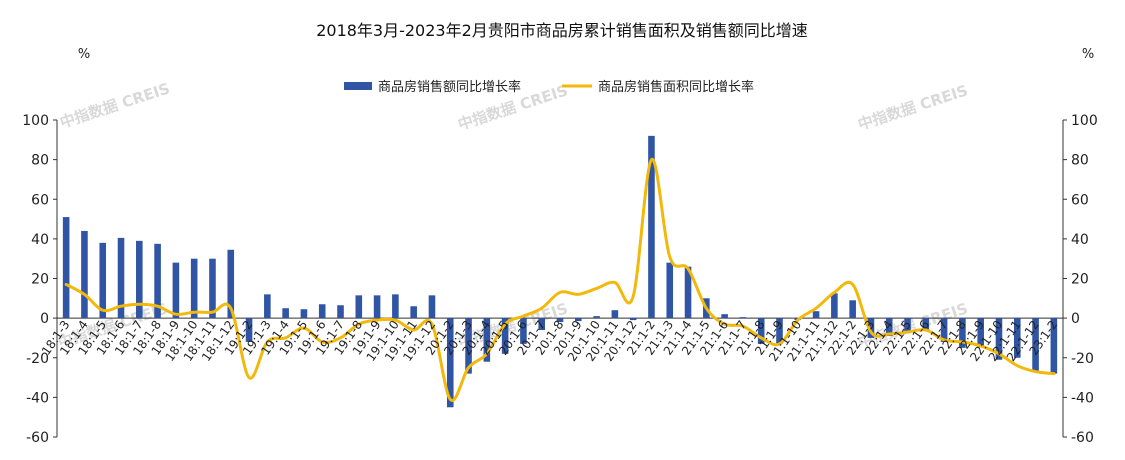 The image size is (1125, 460). What do you see at coordinates (37, 438) in the screenshot?
I see `y-tick-label-left: -60` at bounding box center [37, 438].